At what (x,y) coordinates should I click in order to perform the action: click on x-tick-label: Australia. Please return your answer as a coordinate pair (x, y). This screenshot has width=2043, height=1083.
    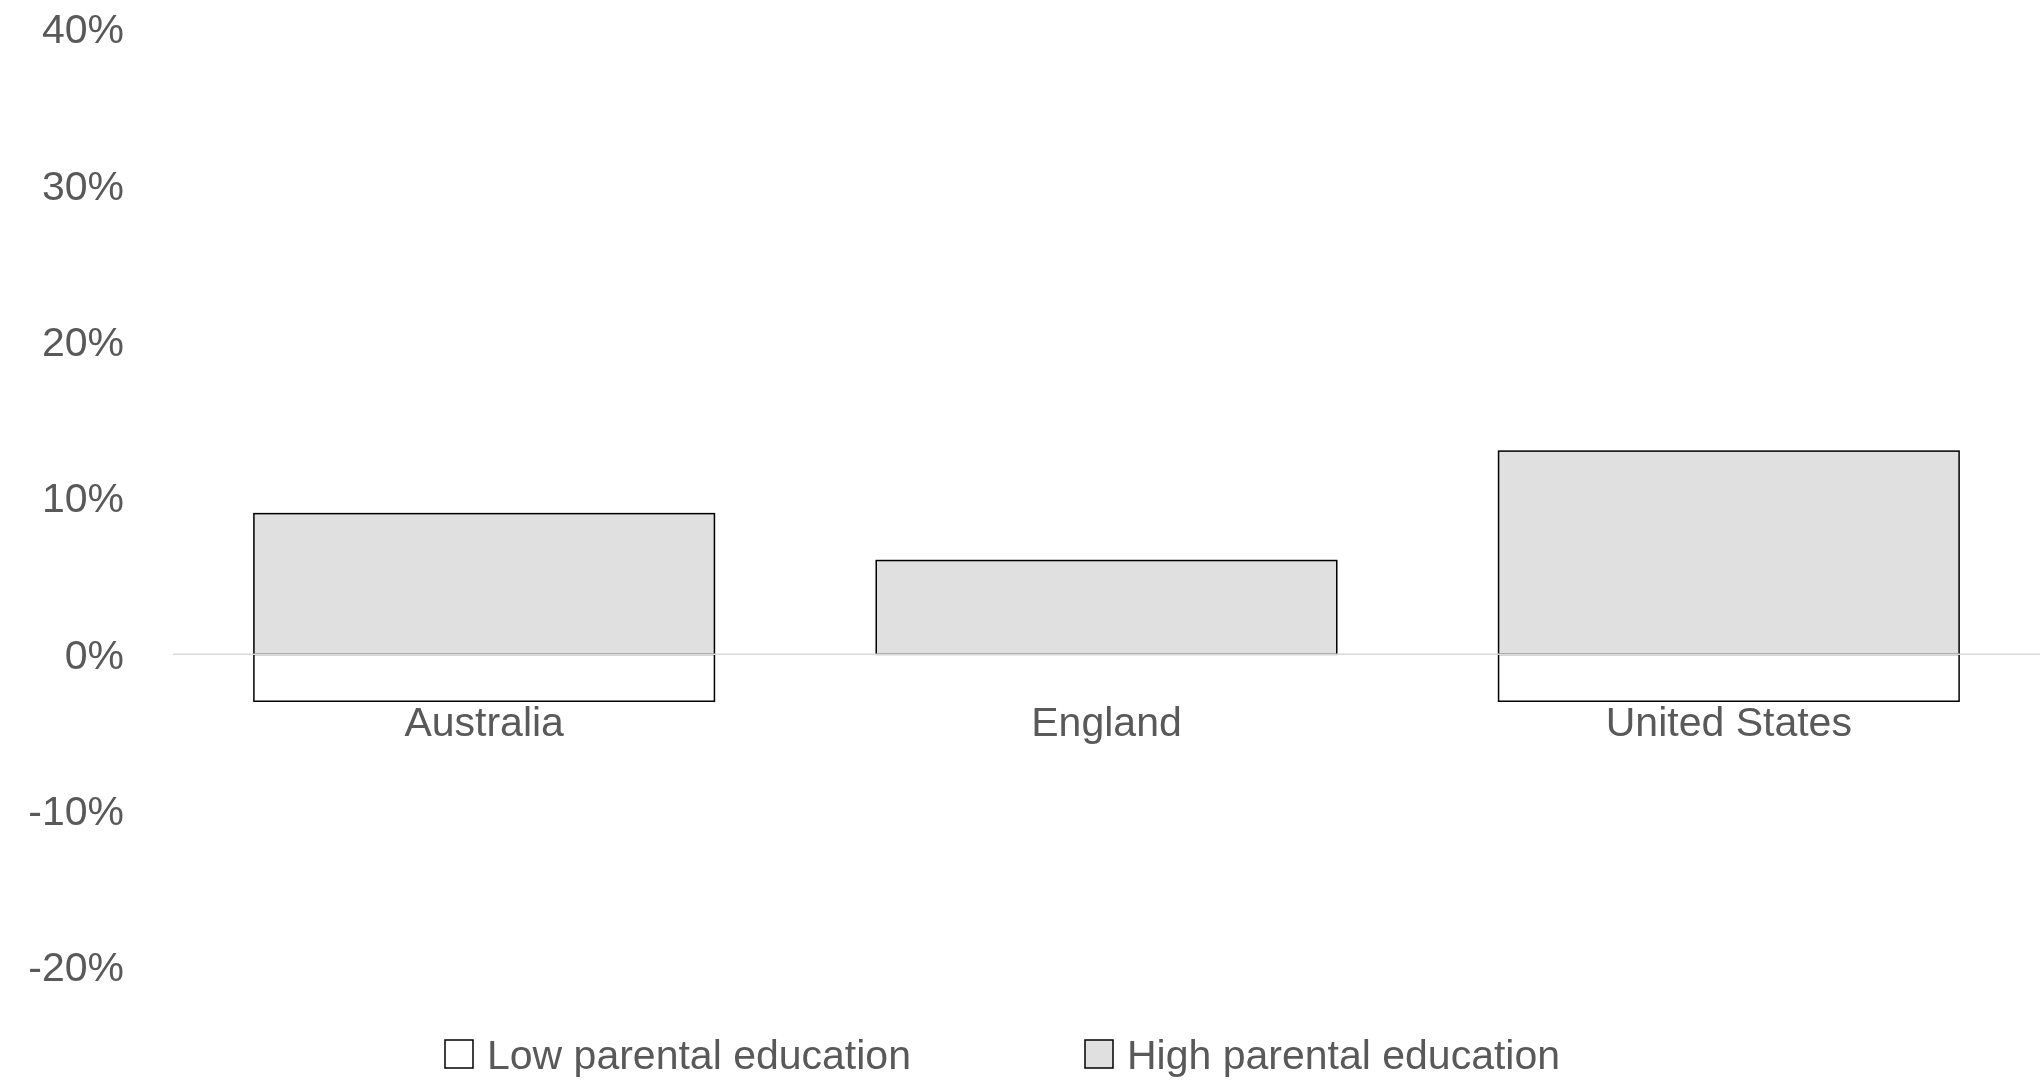
    Looking at the image, I should click on (484, 722).